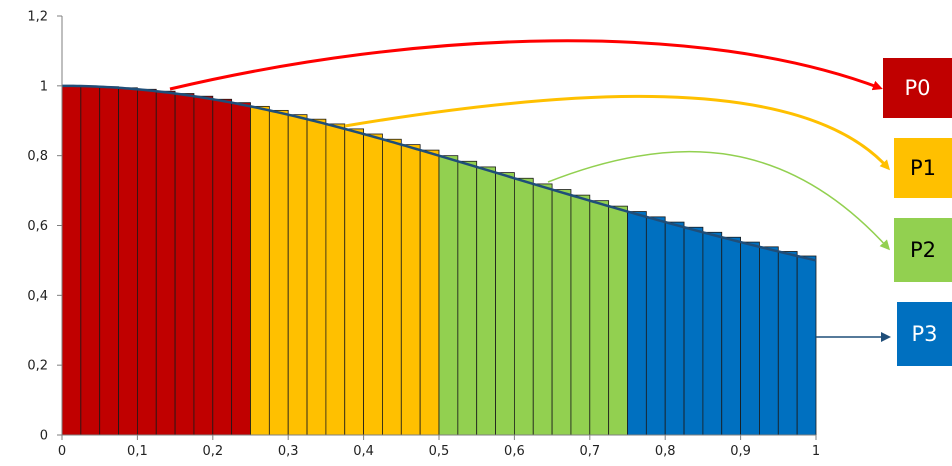  Describe the element at coordinates (589, 451) in the screenshot. I see `x-tick-label-7: 0,7` at that location.